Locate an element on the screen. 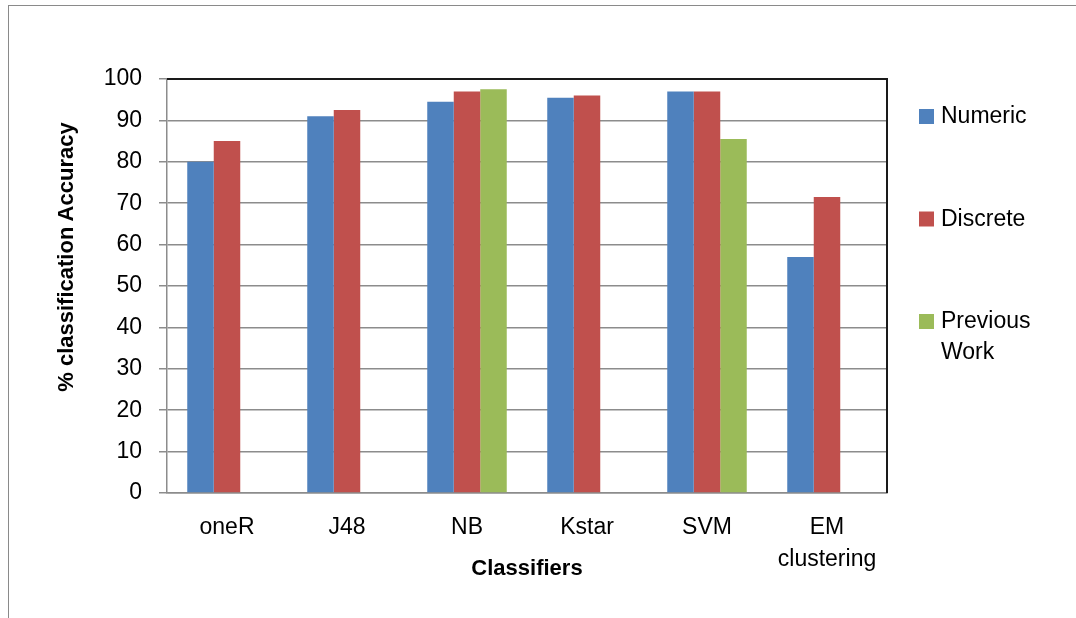 The height and width of the screenshot is (618, 1076). x-tick-label: NB is located at coordinates (467, 526).